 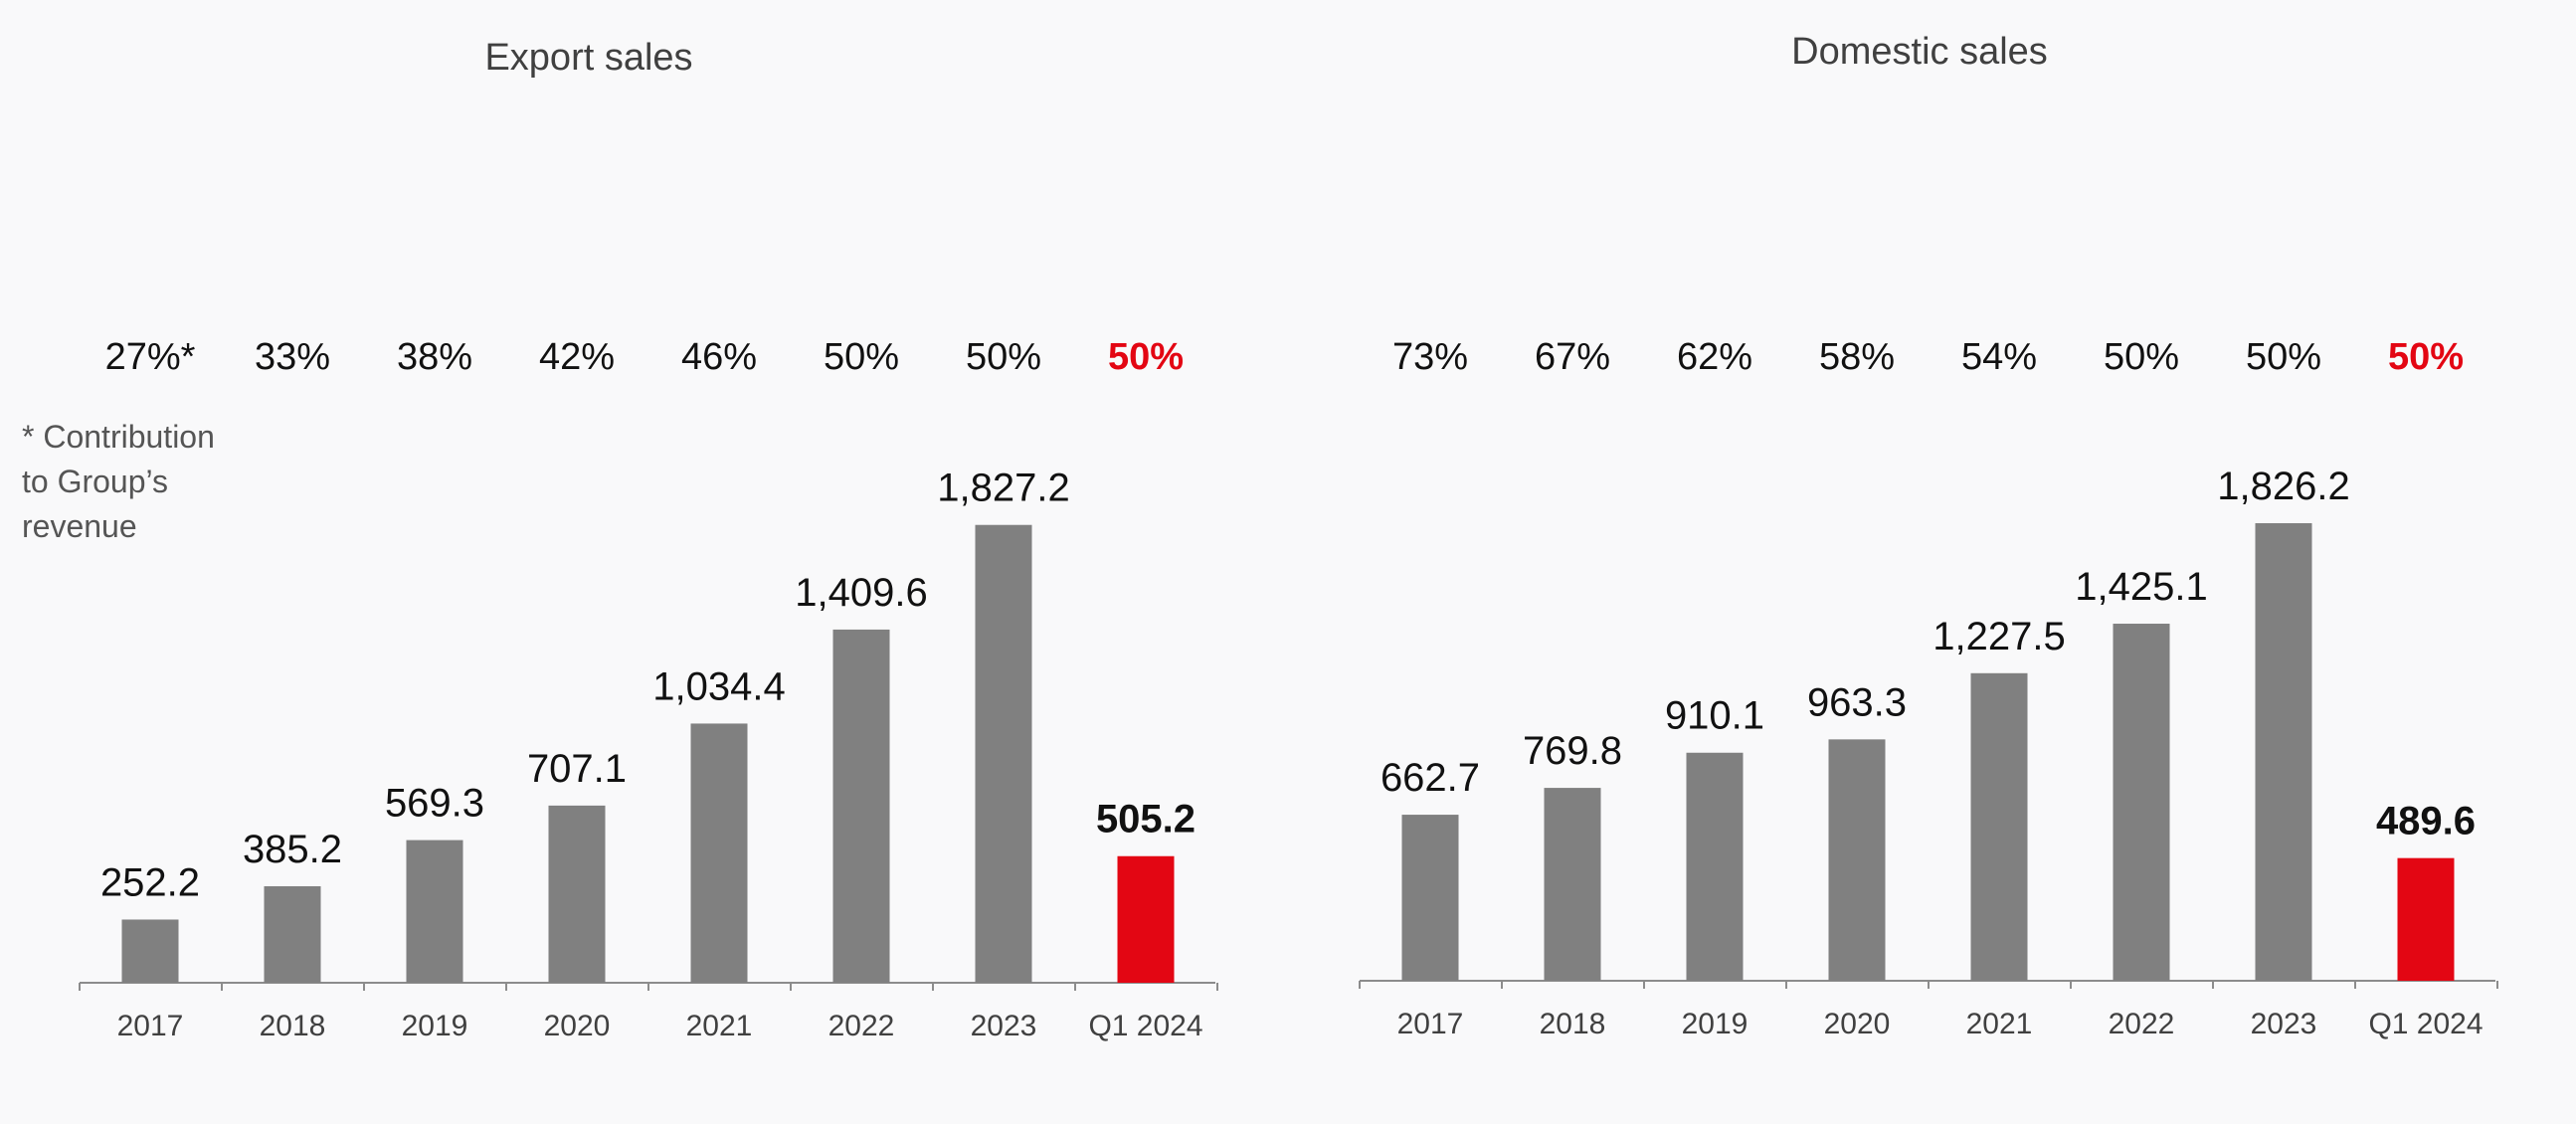 What do you see at coordinates (1999, 826) in the screenshot?
I see `domestic-bar-2021` at bounding box center [1999, 826].